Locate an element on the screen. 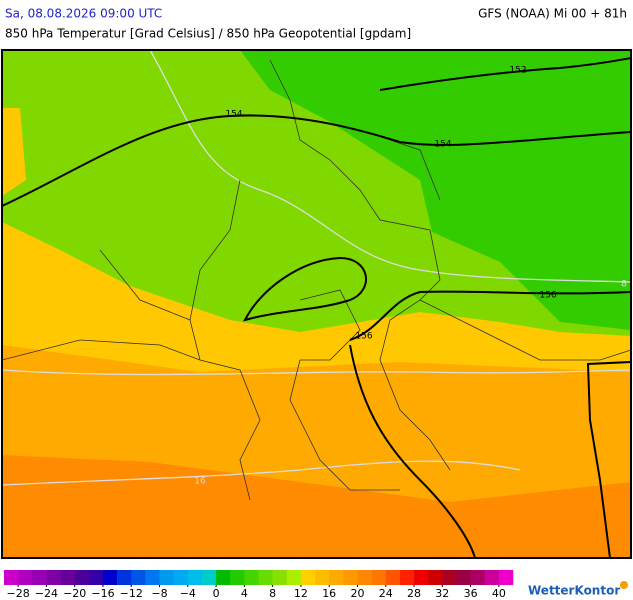  colorbar-tick-label: 24 is located at coordinates (386, 593).